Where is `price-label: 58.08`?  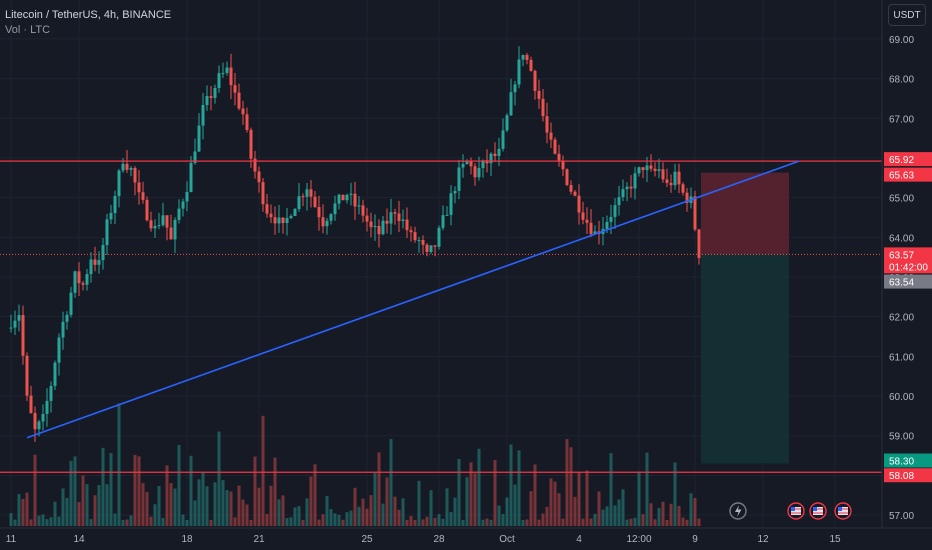 price-label: 58.08 is located at coordinates (908, 475).